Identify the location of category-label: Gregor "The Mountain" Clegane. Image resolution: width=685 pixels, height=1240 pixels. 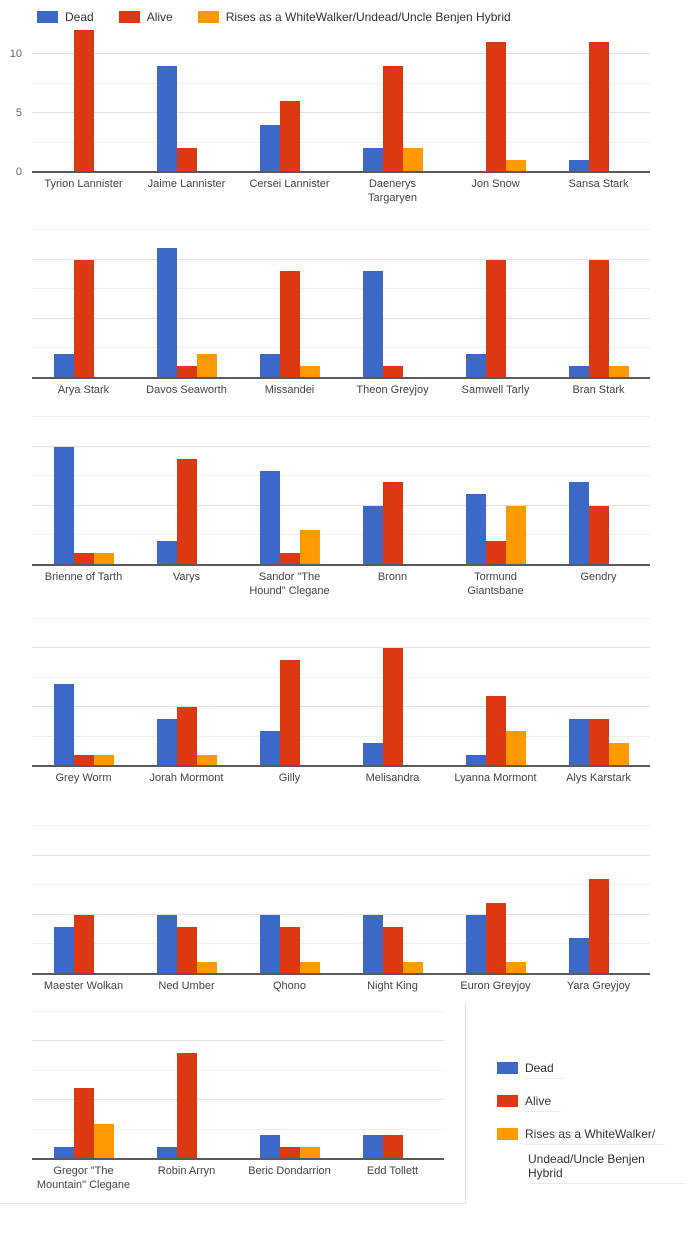
(83, 1178).